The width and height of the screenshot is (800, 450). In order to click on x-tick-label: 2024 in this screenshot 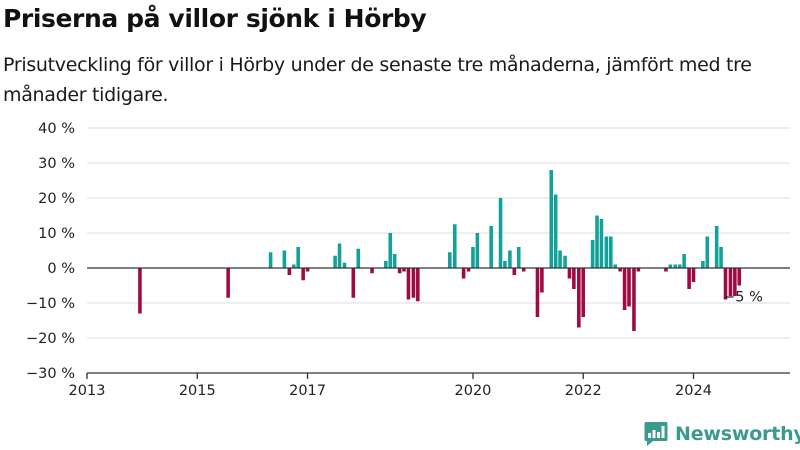, I will do `click(693, 391)`.